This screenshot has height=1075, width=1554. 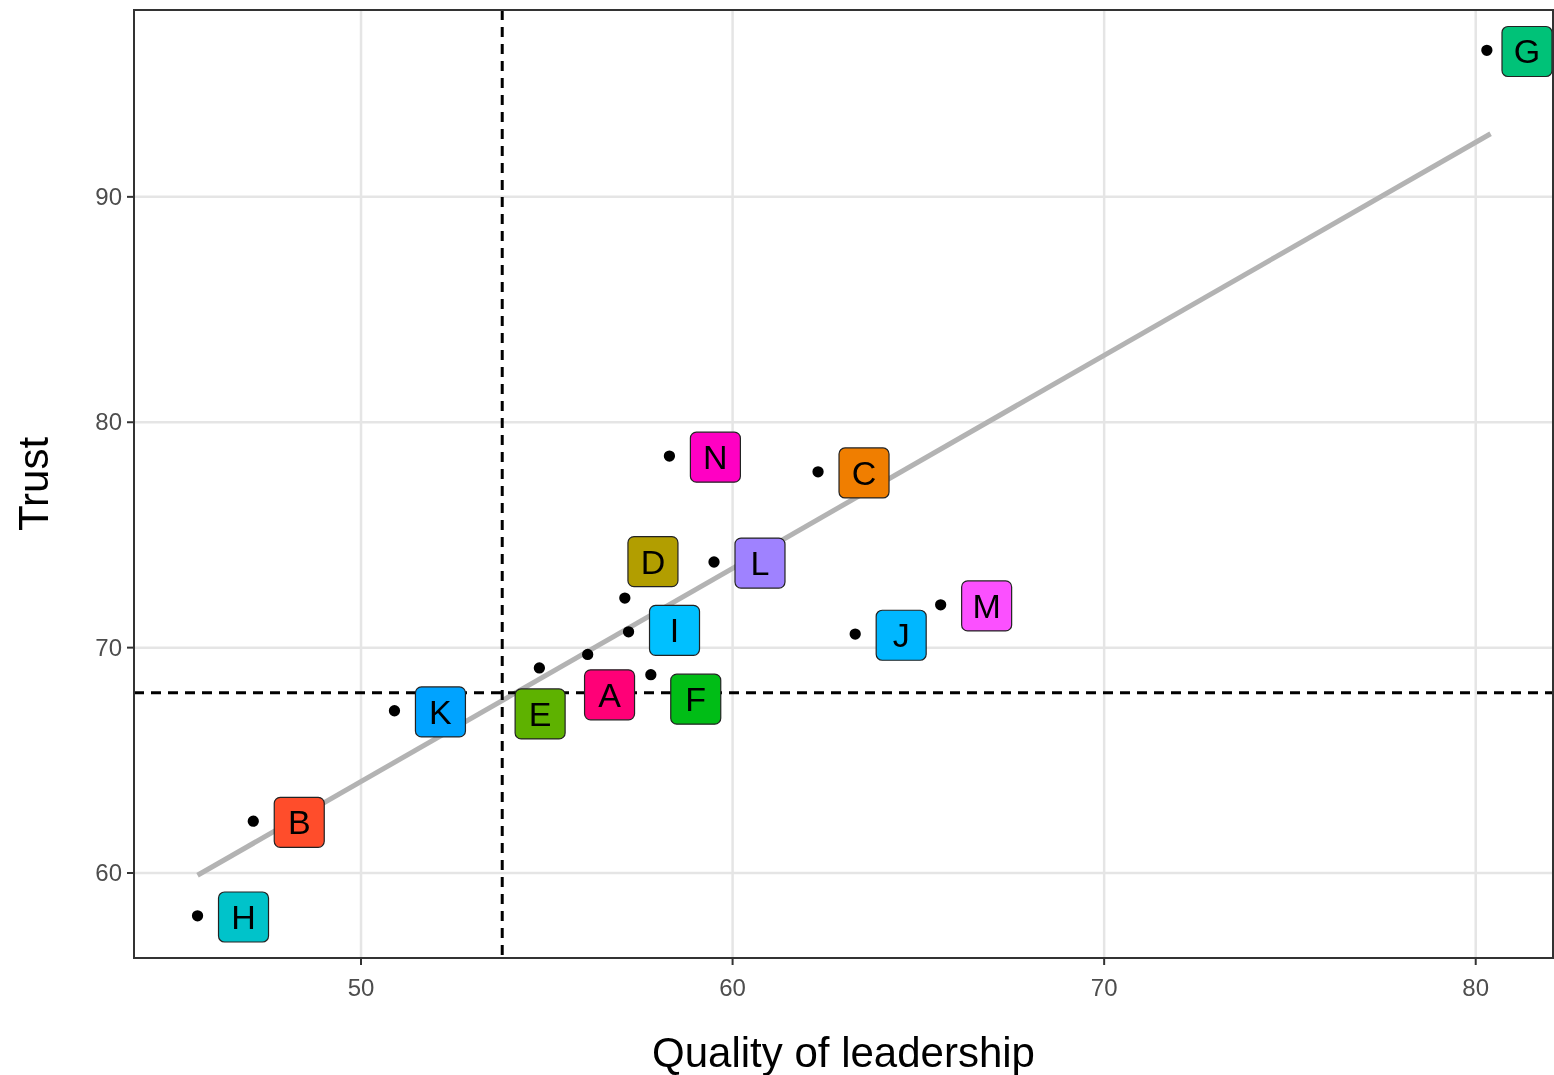 What do you see at coordinates (901, 635) in the screenshot?
I see `data-label: J` at bounding box center [901, 635].